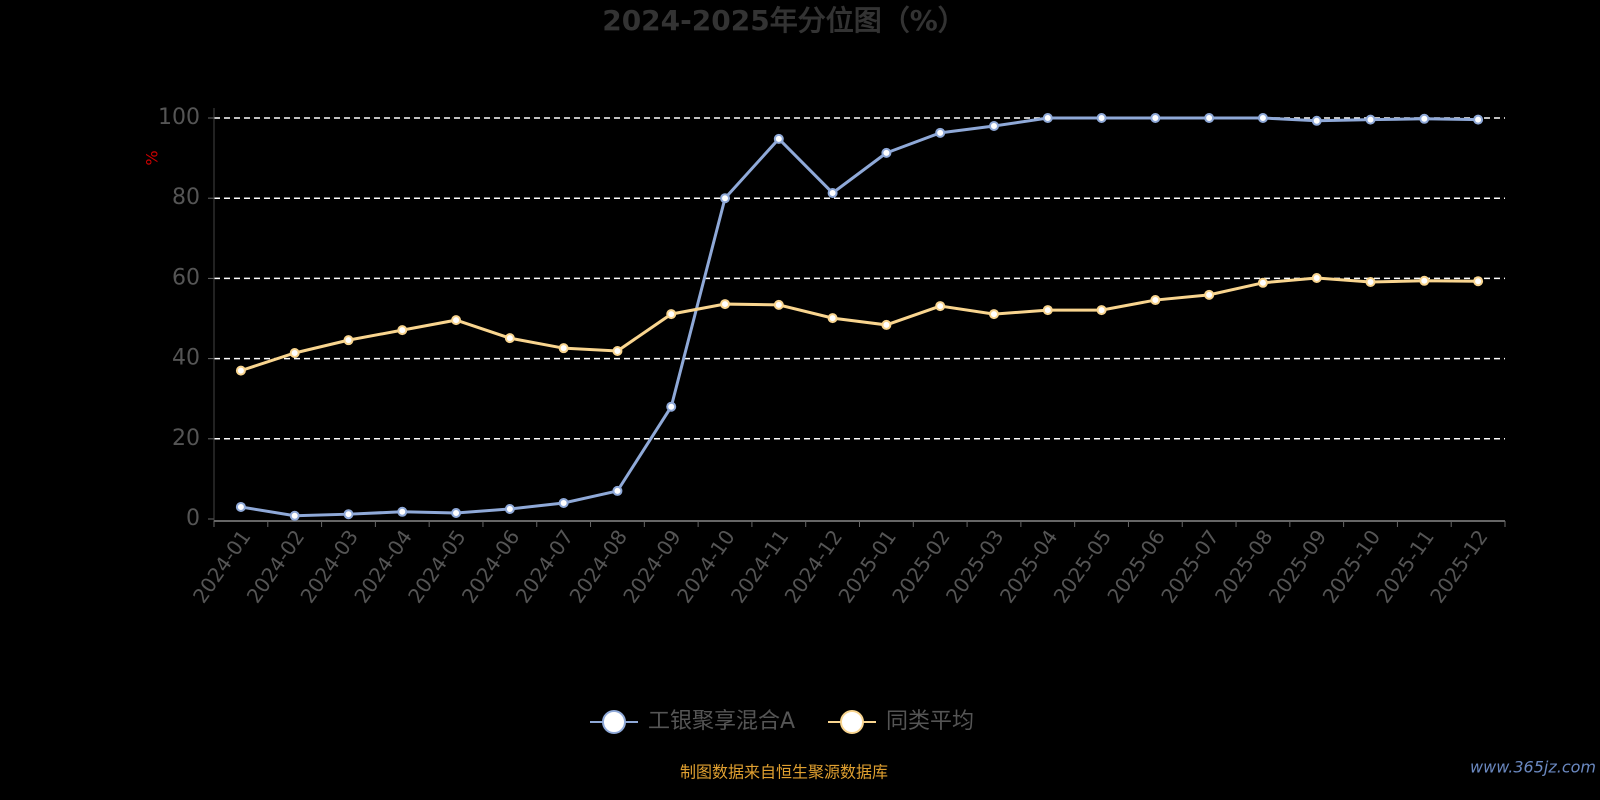  What do you see at coordinates (1533, 767) in the screenshot?
I see `watermark: www.365jz.com` at bounding box center [1533, 767].